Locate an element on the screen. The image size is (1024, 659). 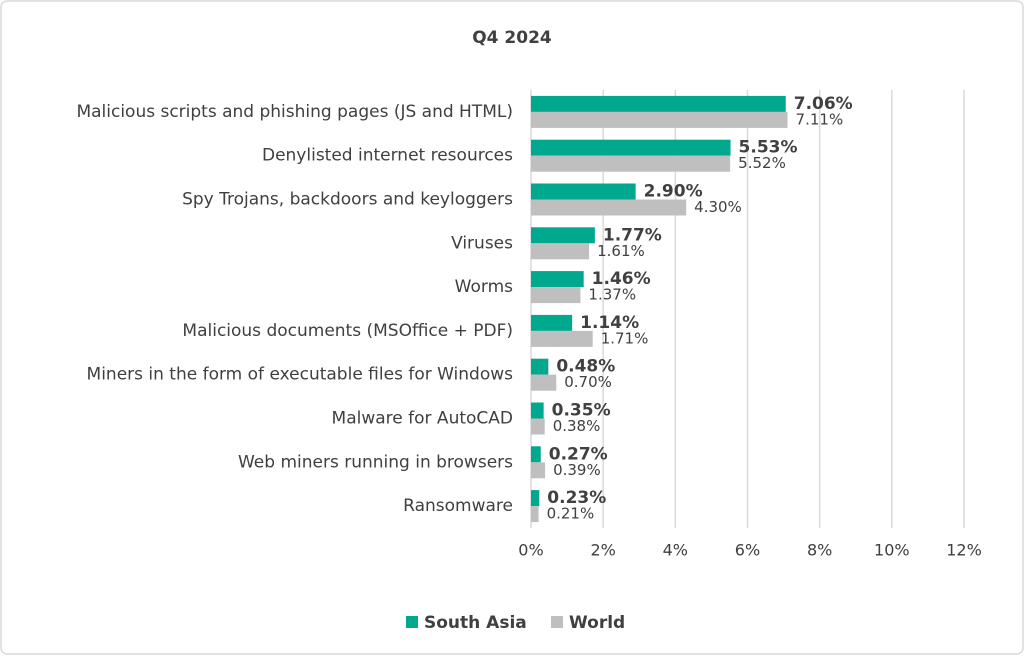
data-label: 5.52% is located at coordinates (762, 163).